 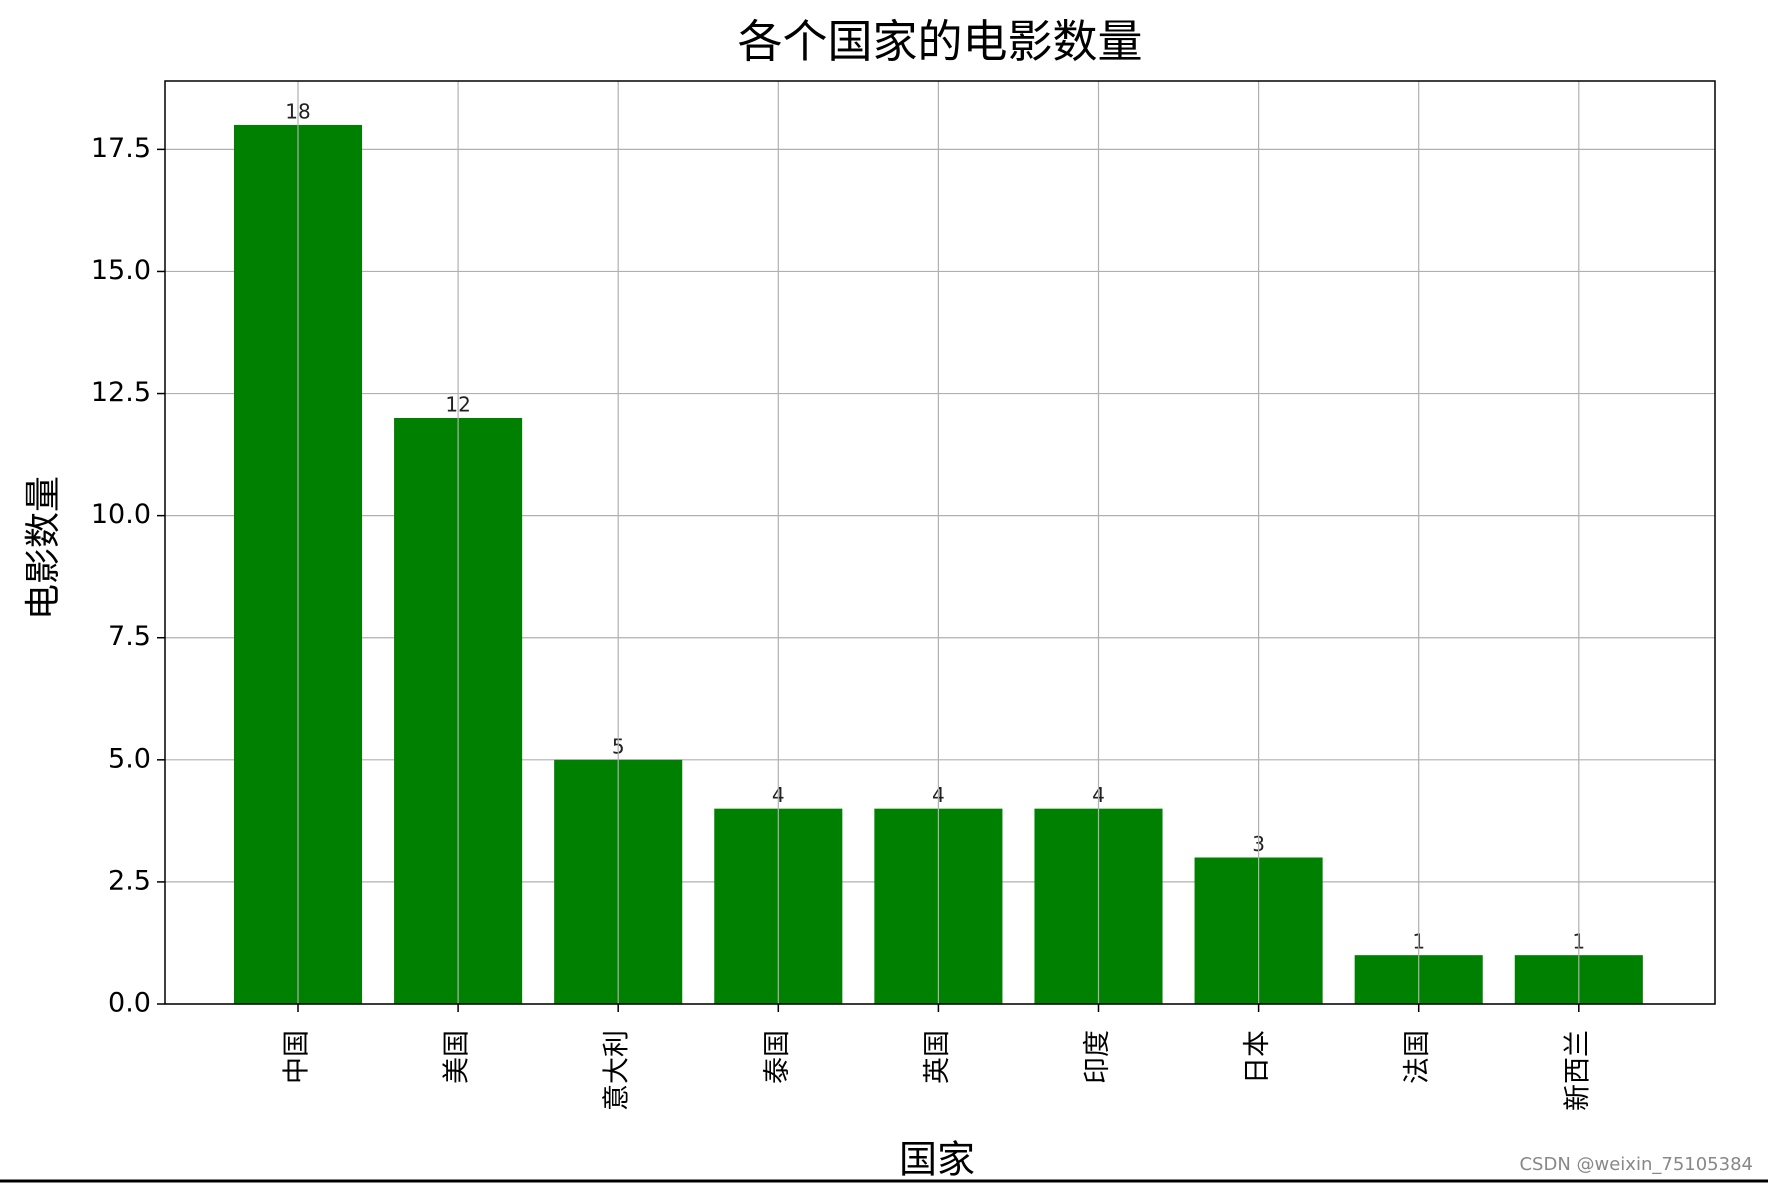 What do you see at coordinates (129, 880) in the screenshot?
I see `y-tick-label: 2.5` at bounding box center [129, 880].